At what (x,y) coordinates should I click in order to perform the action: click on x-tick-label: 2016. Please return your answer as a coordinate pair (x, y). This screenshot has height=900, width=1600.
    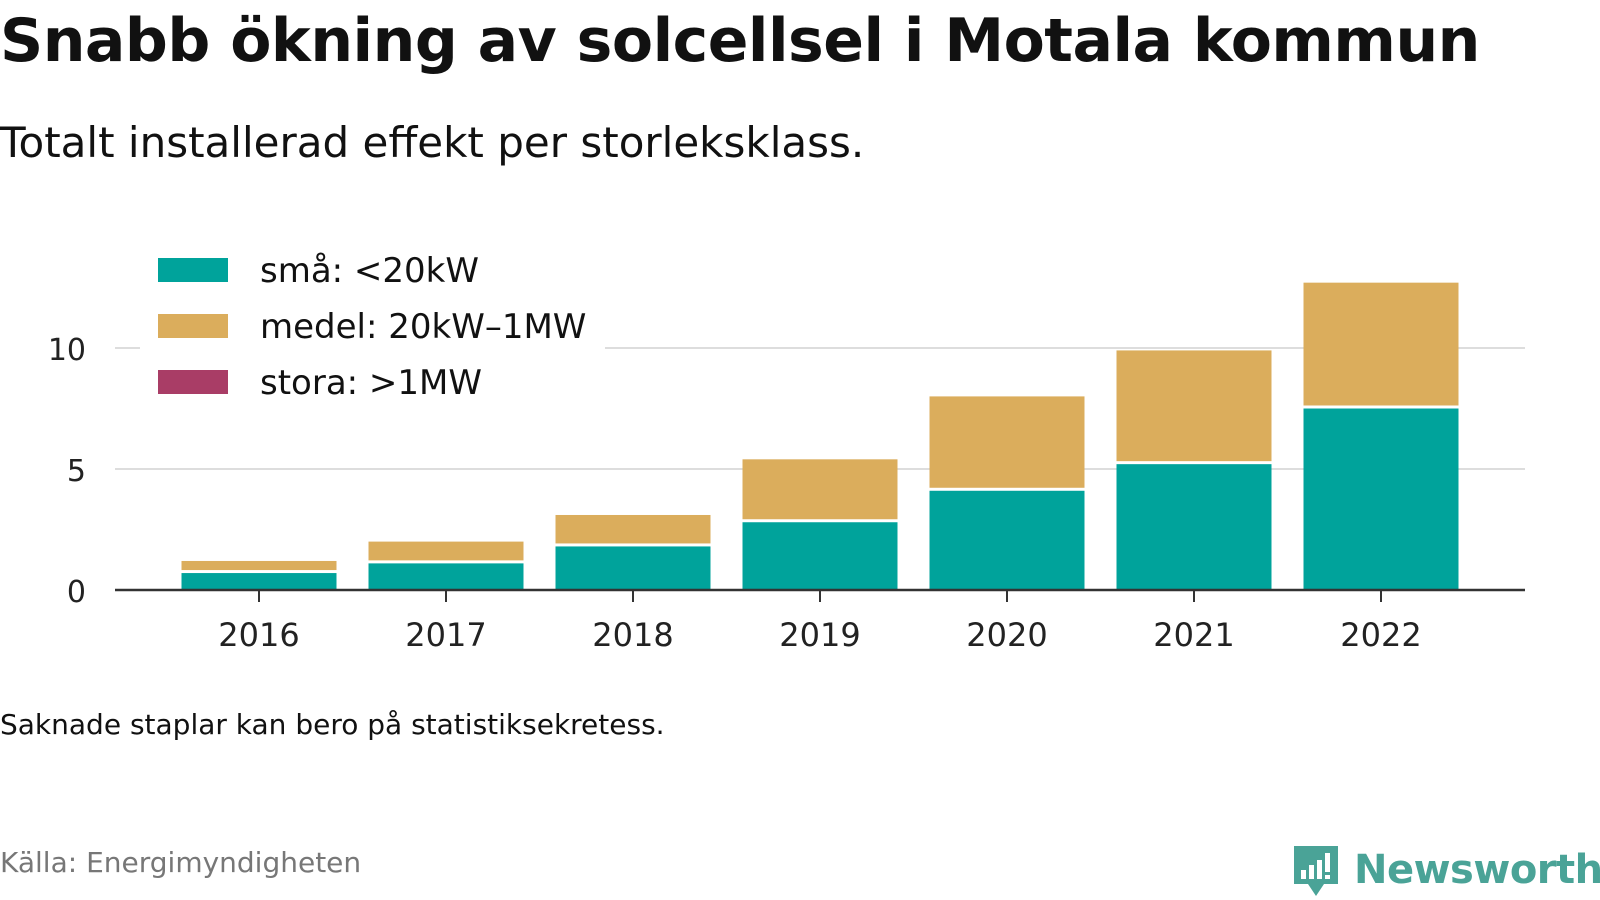
    Looking at the image, I should click on (258, 635).